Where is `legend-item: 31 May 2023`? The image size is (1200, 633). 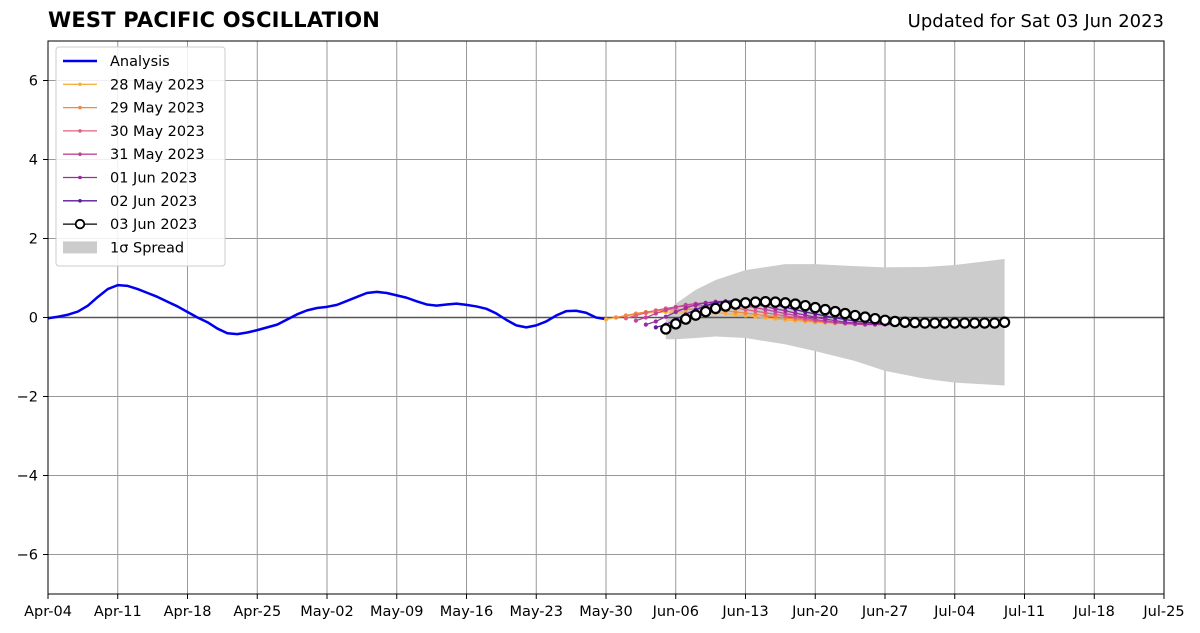 legend-item: 31 May 2023 is located at coordinates (134, 155).